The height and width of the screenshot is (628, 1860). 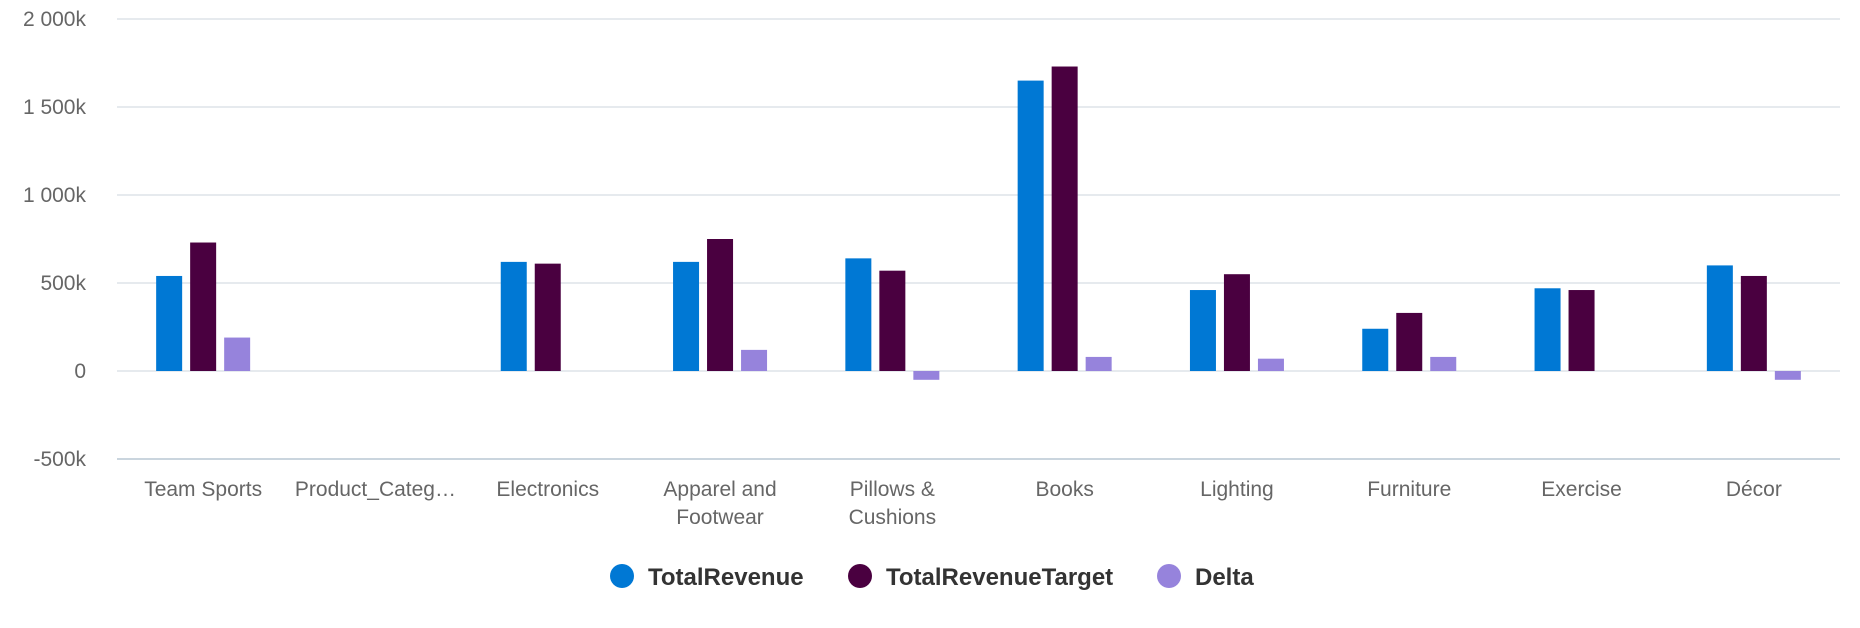 What do you see at coordinates (55, 107) in the screenshot?
I see `y-tick-label: 1 500k` at bounding box center [55, 107].